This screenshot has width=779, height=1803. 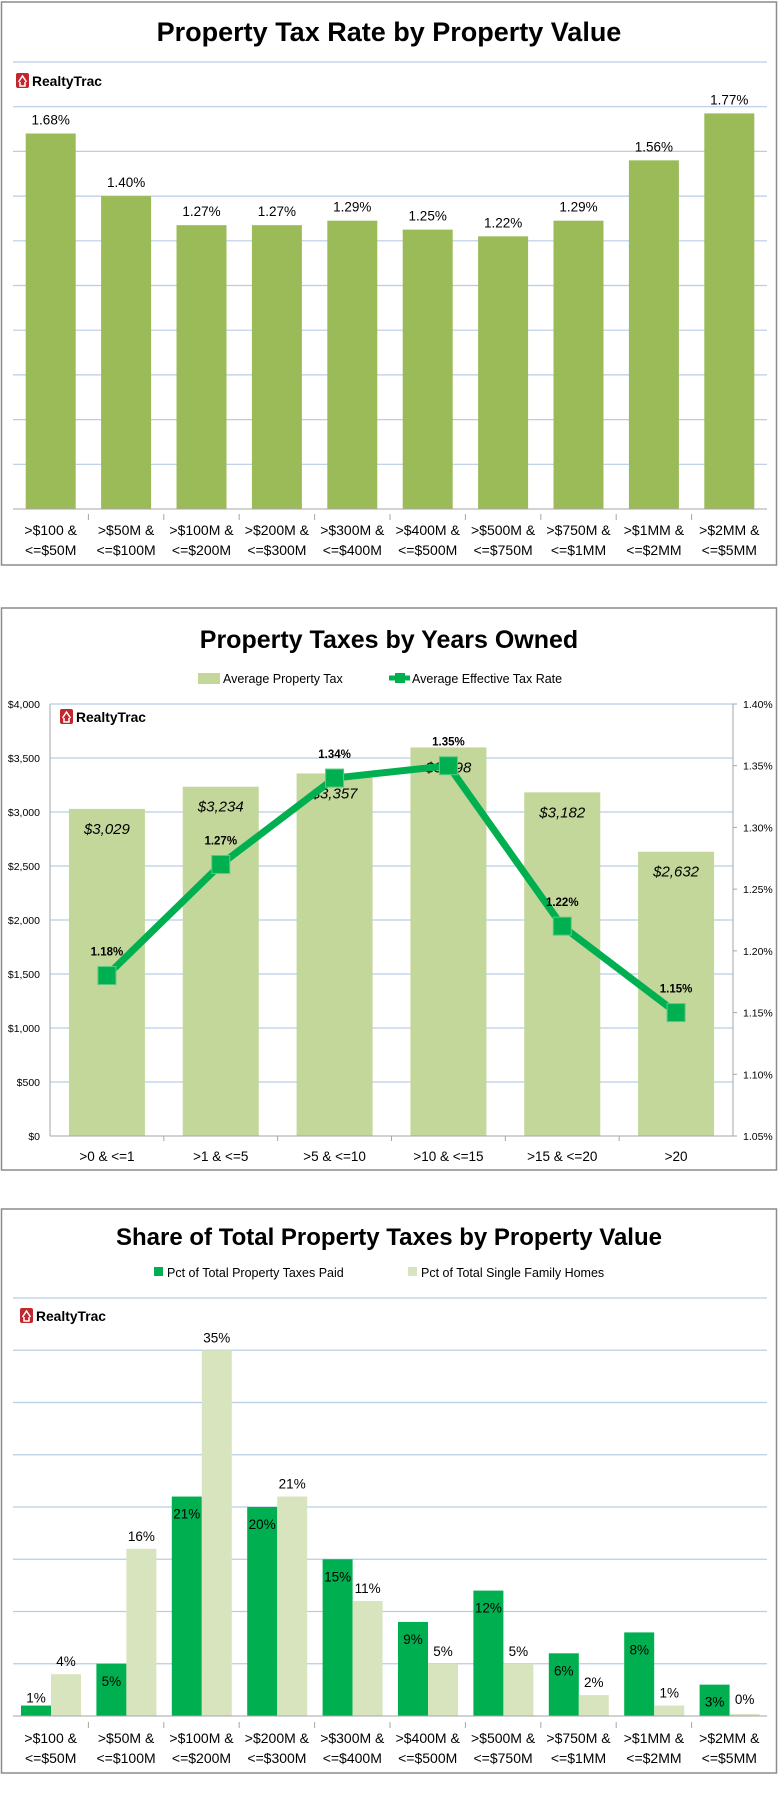 What do you see at coordinates (578, 1758) in the screenshot?
I see `x-tick-label-line: <=$1MM` at bounding box center [578, 1758].